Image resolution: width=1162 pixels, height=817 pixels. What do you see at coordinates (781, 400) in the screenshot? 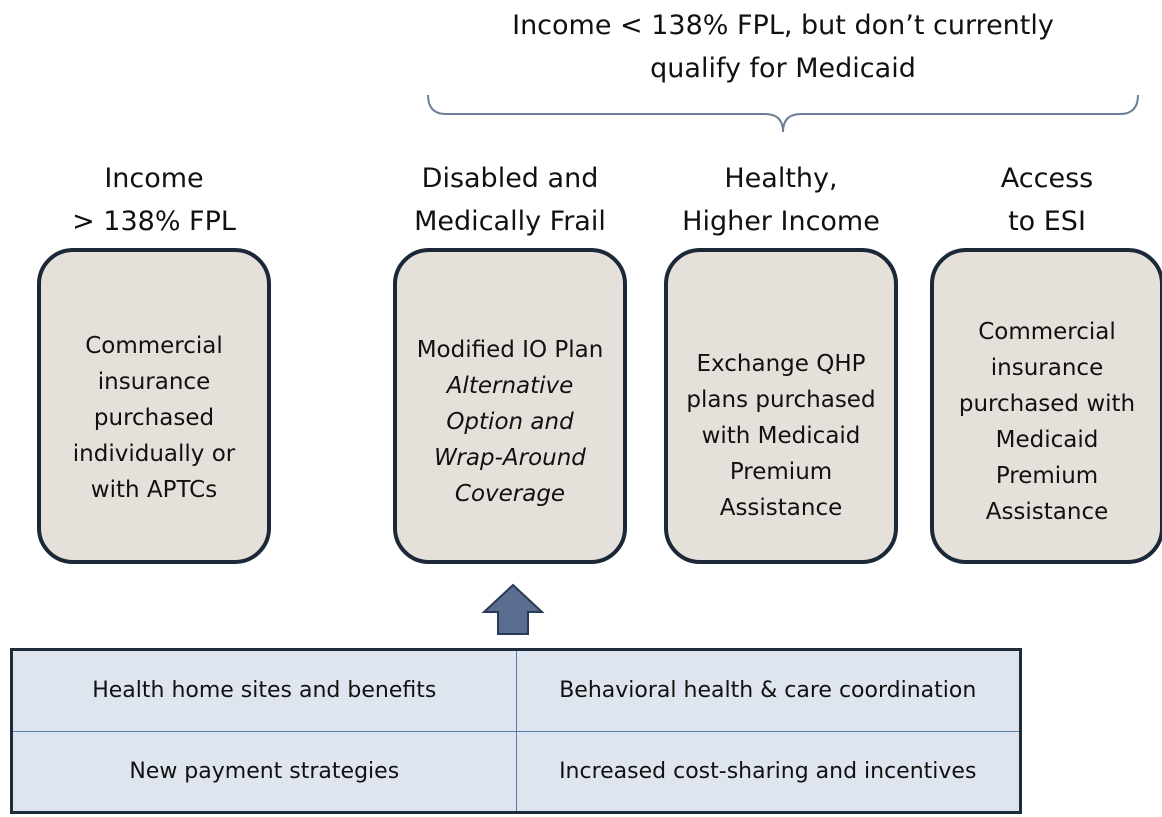
I see `box-line: plans purchased` at bounding box center [781, 400].